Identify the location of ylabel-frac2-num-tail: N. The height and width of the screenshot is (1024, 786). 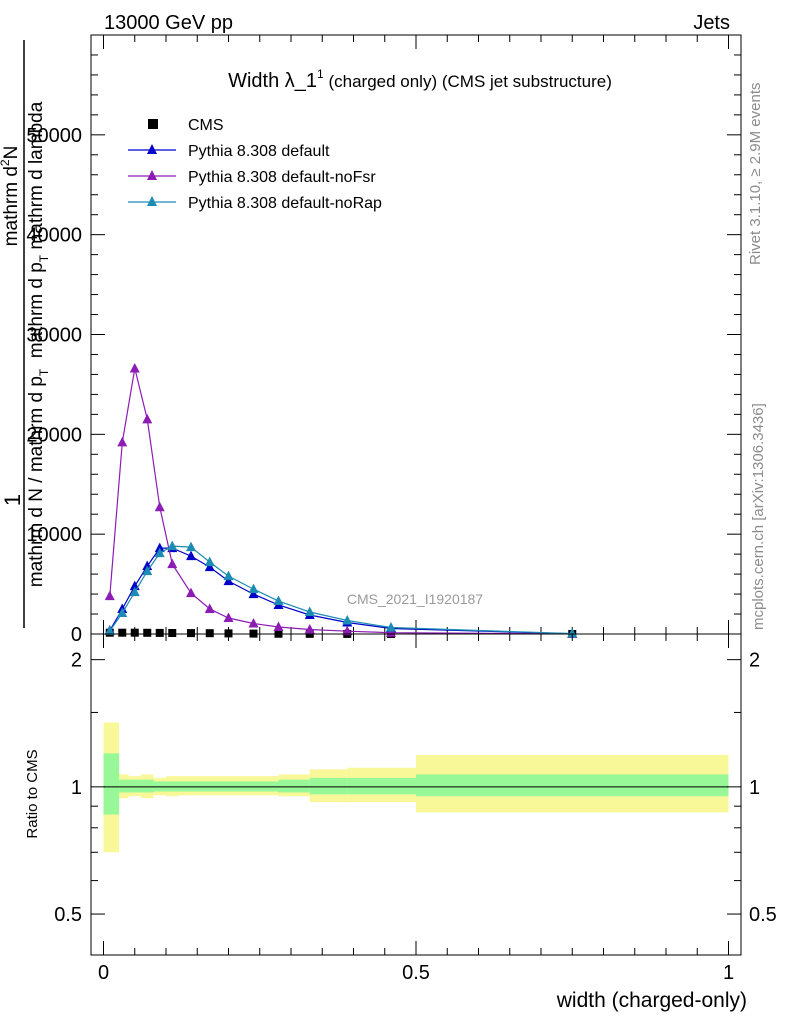
(11, 153).